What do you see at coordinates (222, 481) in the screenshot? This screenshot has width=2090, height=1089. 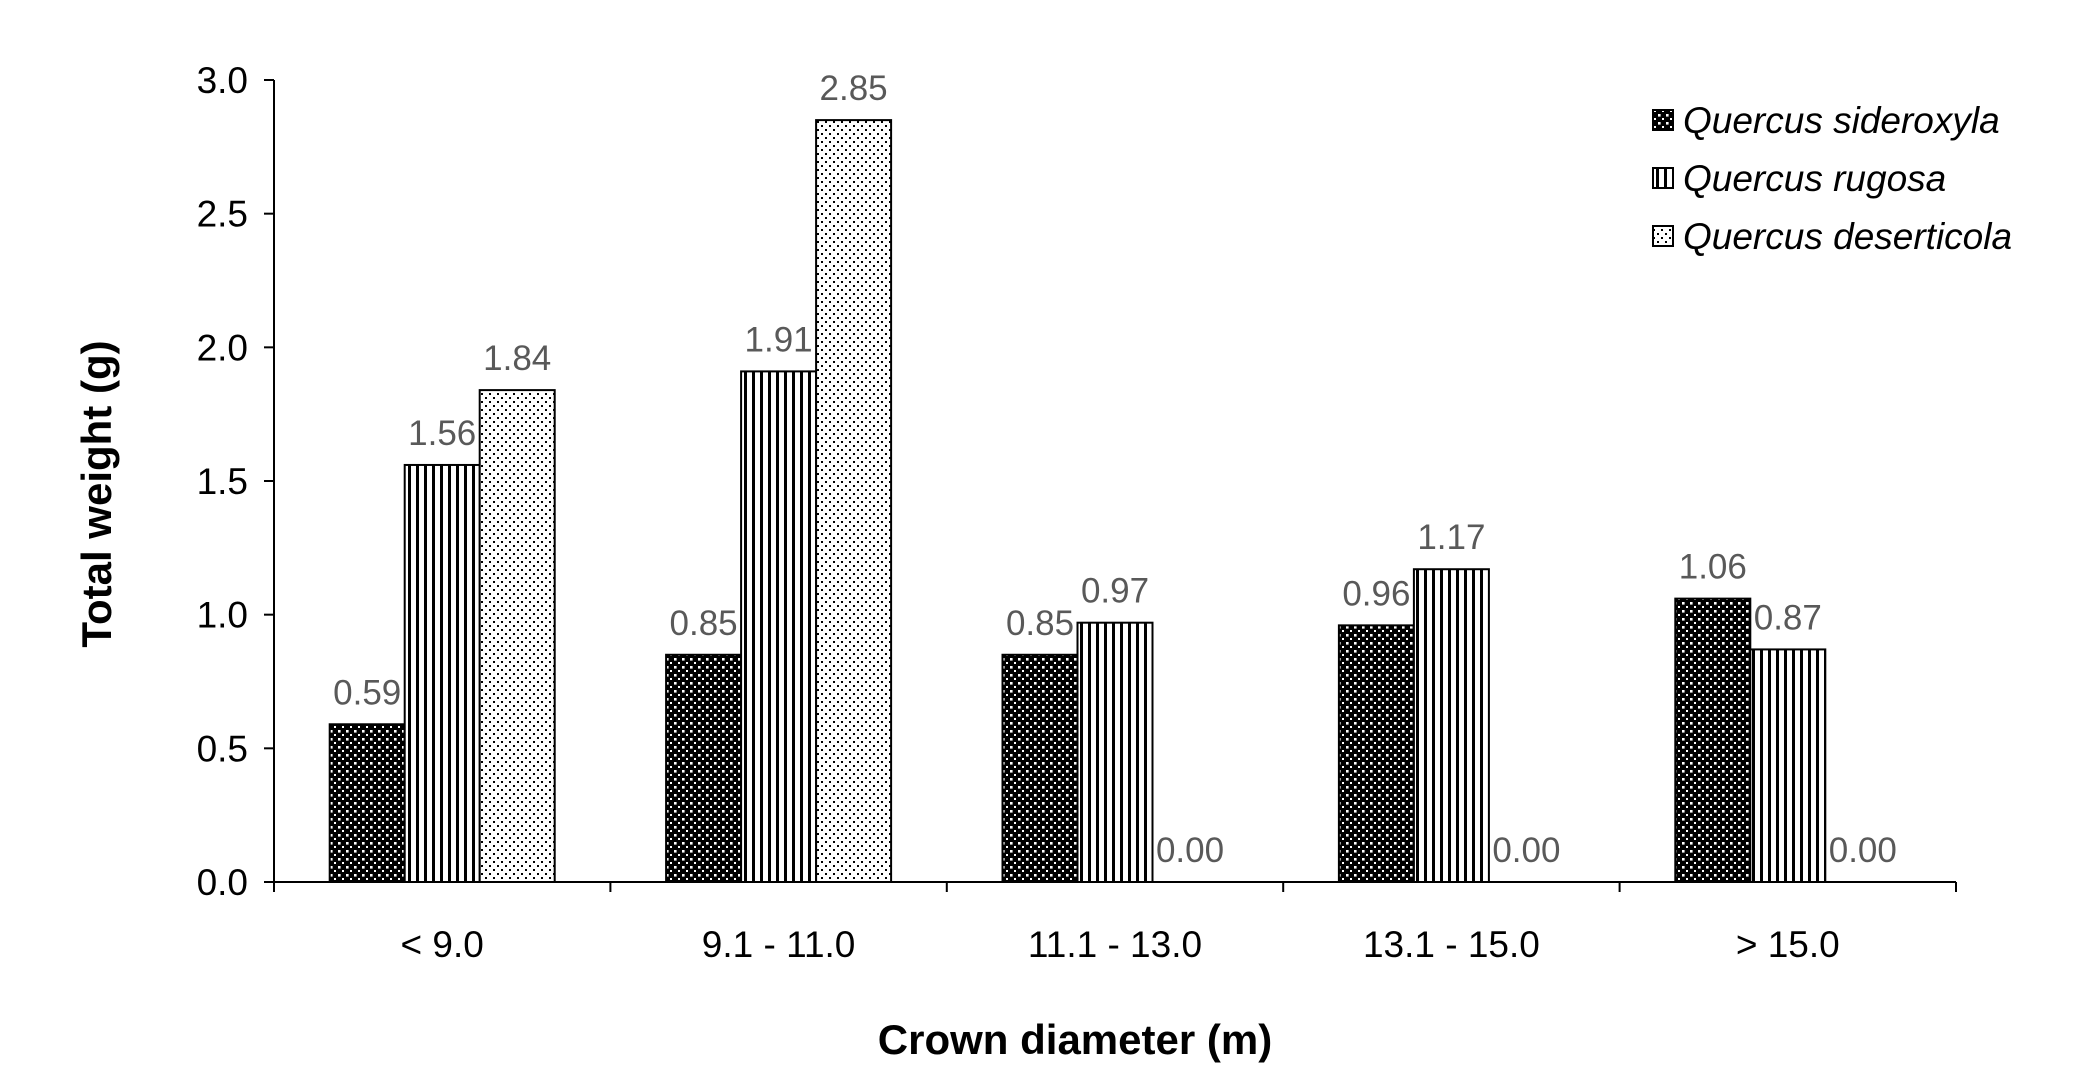 I see `y-tick-label: 1.5` at bounding box center [222, 481].